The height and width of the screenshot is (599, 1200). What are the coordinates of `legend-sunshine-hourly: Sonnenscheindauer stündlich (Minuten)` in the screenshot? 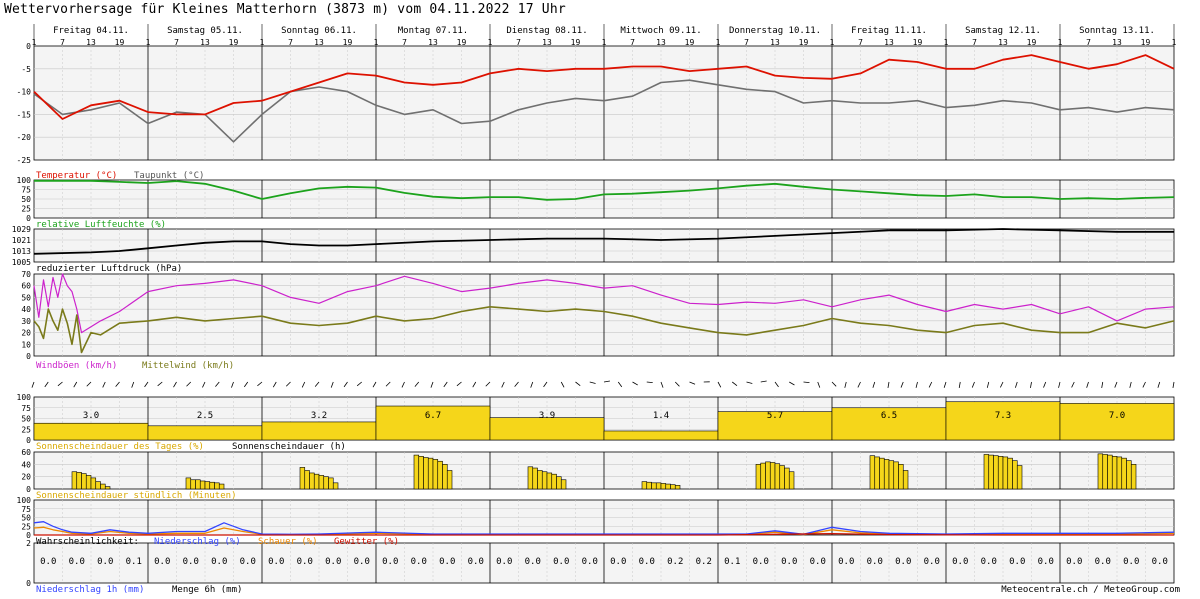 It's located at (136, 496).